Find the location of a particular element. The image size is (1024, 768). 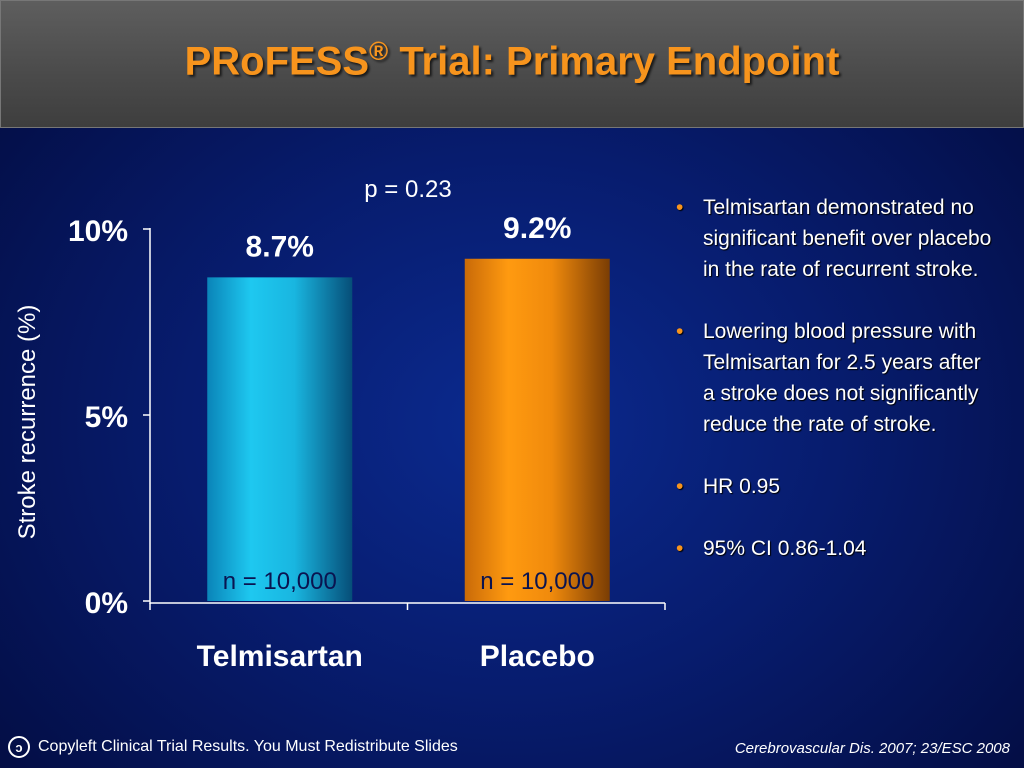

citation: Cerebrovascular Dis. 2007; 23/ESC 2008 is located at coordinates (872, 748).